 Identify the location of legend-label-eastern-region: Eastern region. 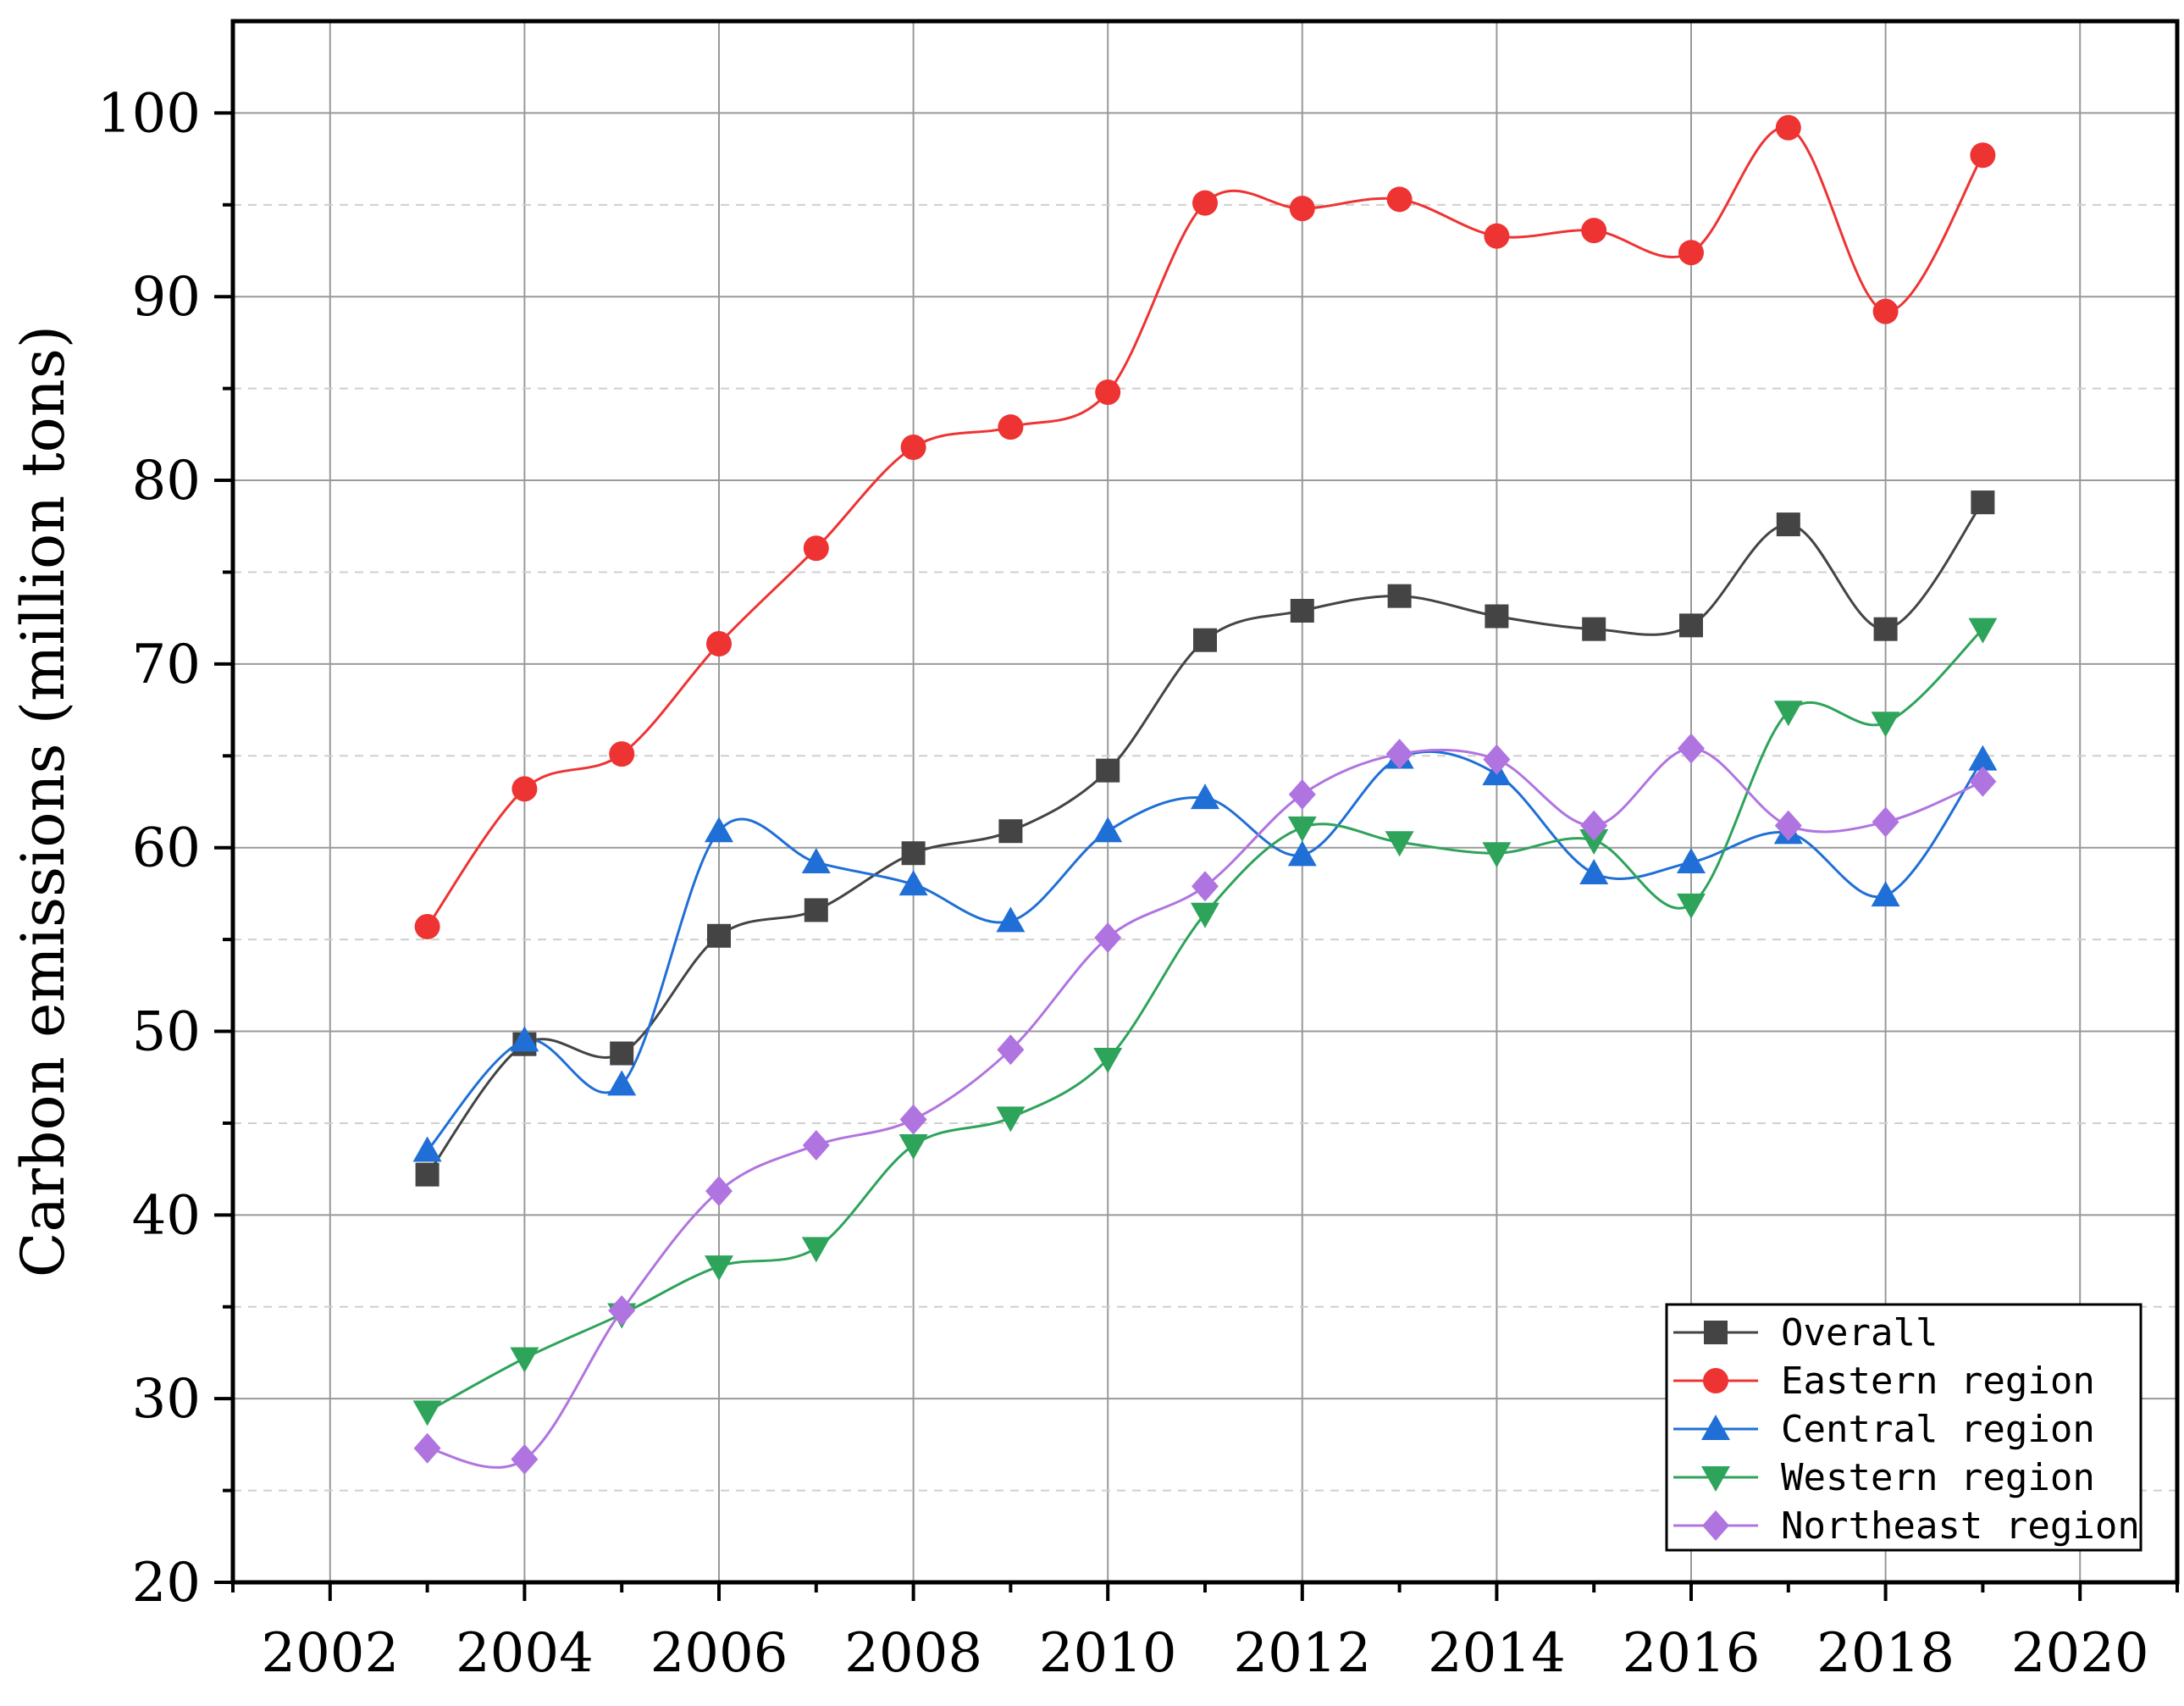
(1938, 1381).